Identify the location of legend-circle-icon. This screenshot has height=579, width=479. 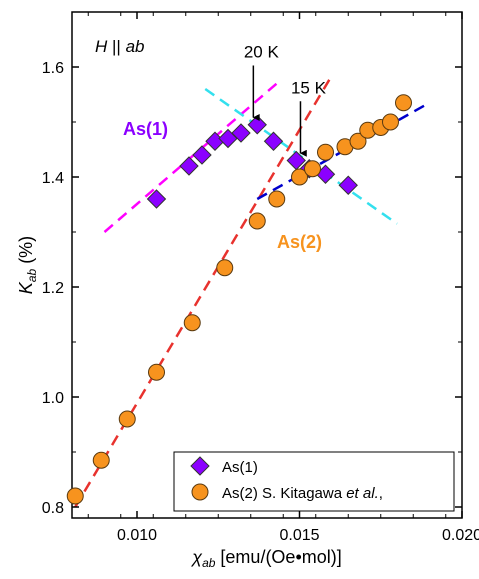
(200, 492).